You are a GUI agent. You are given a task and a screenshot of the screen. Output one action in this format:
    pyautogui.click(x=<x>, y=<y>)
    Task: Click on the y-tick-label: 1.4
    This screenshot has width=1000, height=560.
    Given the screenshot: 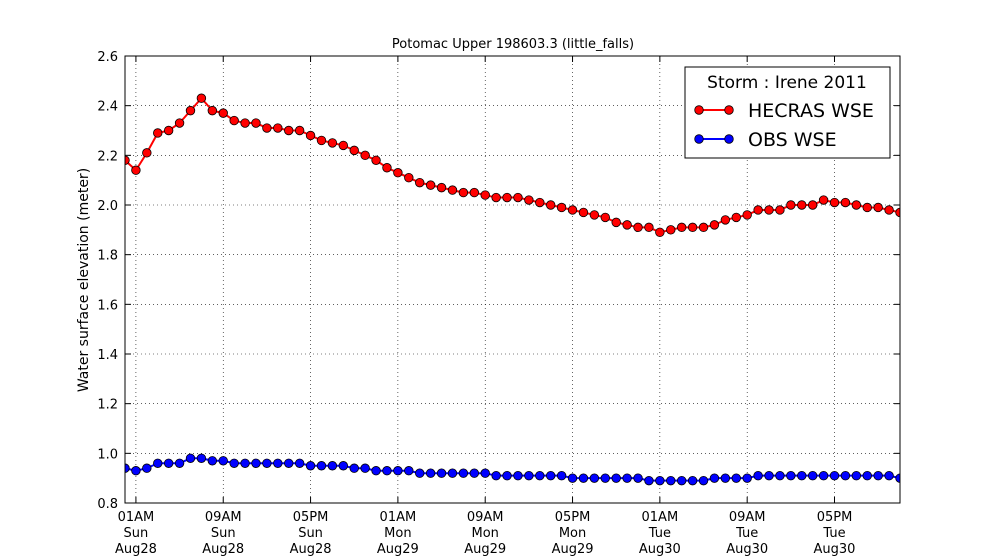 What is the action you would take?
    pyautogui.click(x=107, y=355)
    